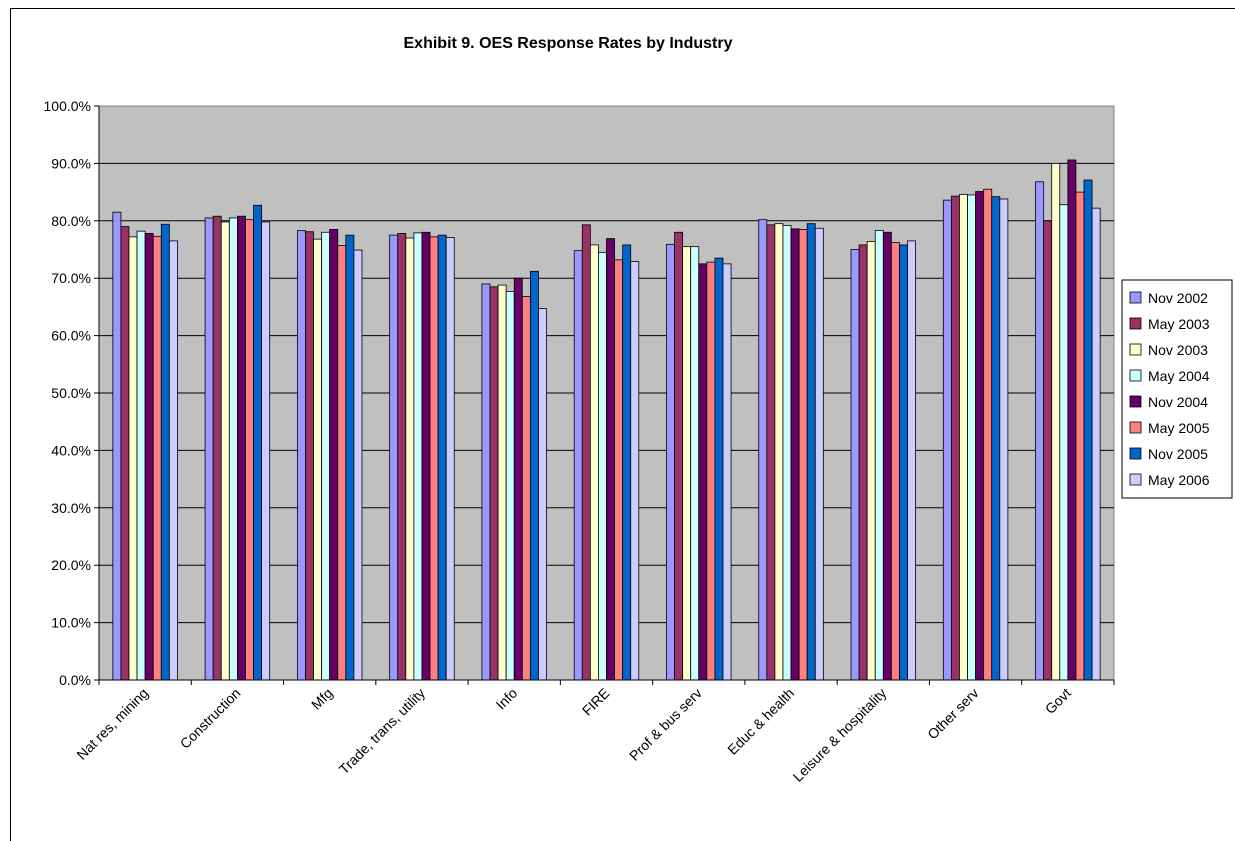 This screenshot has width=1235, height=841. I want to click on legend-label: May 2003, so click(1179, 324).